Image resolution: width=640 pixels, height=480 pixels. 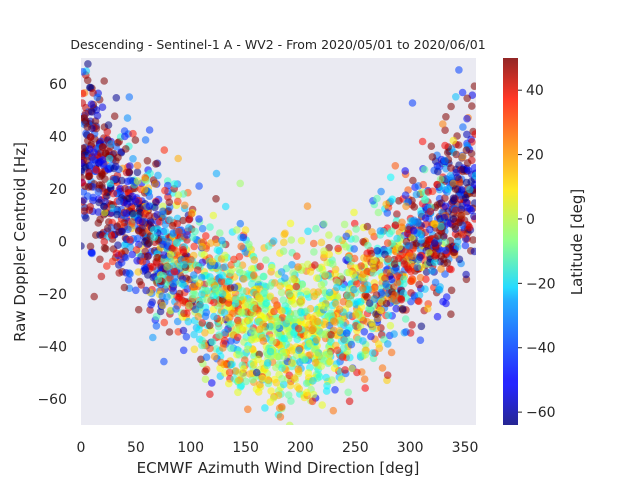 I want to click on colorbar-label: Latitude [deg], so click(x=577, y=242).